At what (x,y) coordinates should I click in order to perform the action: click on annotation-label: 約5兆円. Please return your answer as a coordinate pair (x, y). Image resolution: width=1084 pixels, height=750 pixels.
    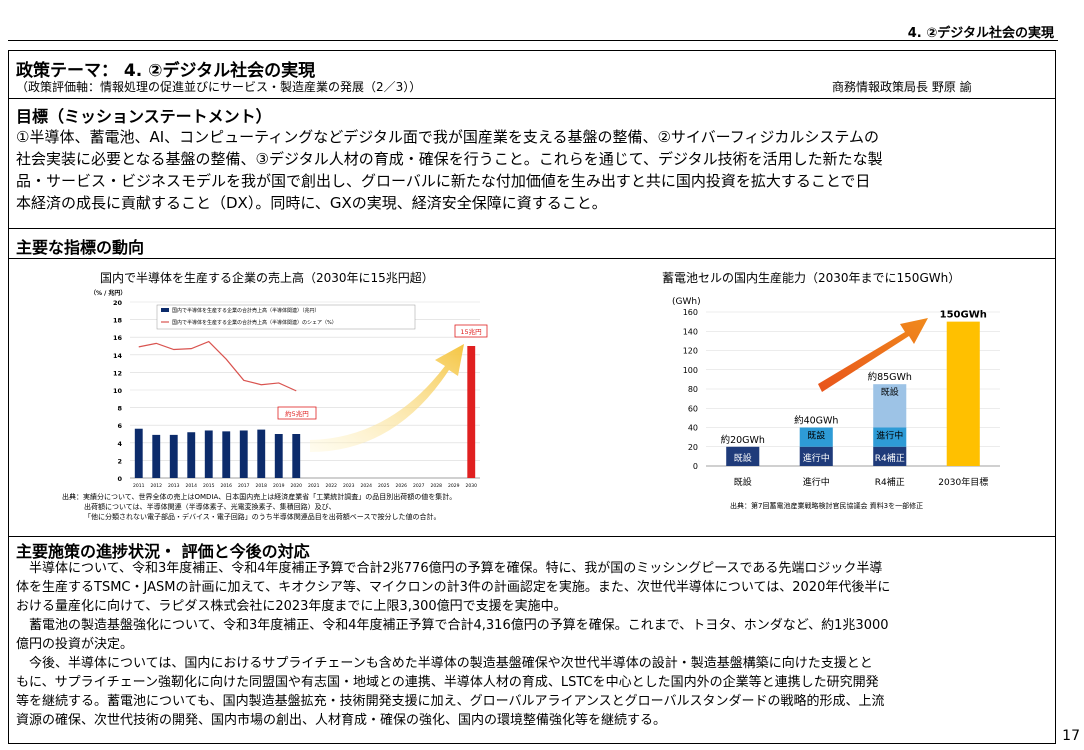
    Looking at the image, I should click on (297, 413).